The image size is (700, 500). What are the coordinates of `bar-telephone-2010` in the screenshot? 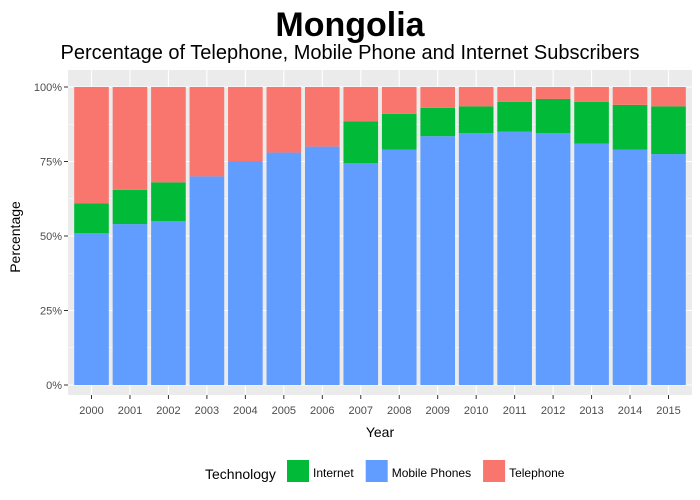 It's located at (476, 97).